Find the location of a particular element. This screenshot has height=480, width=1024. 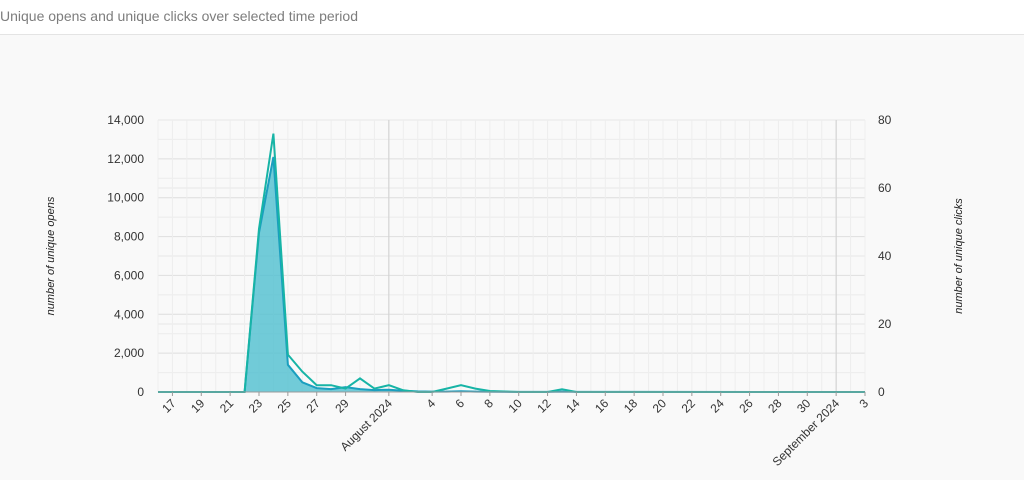

x-tick-label: 3 is located at coordinates (863, 403).